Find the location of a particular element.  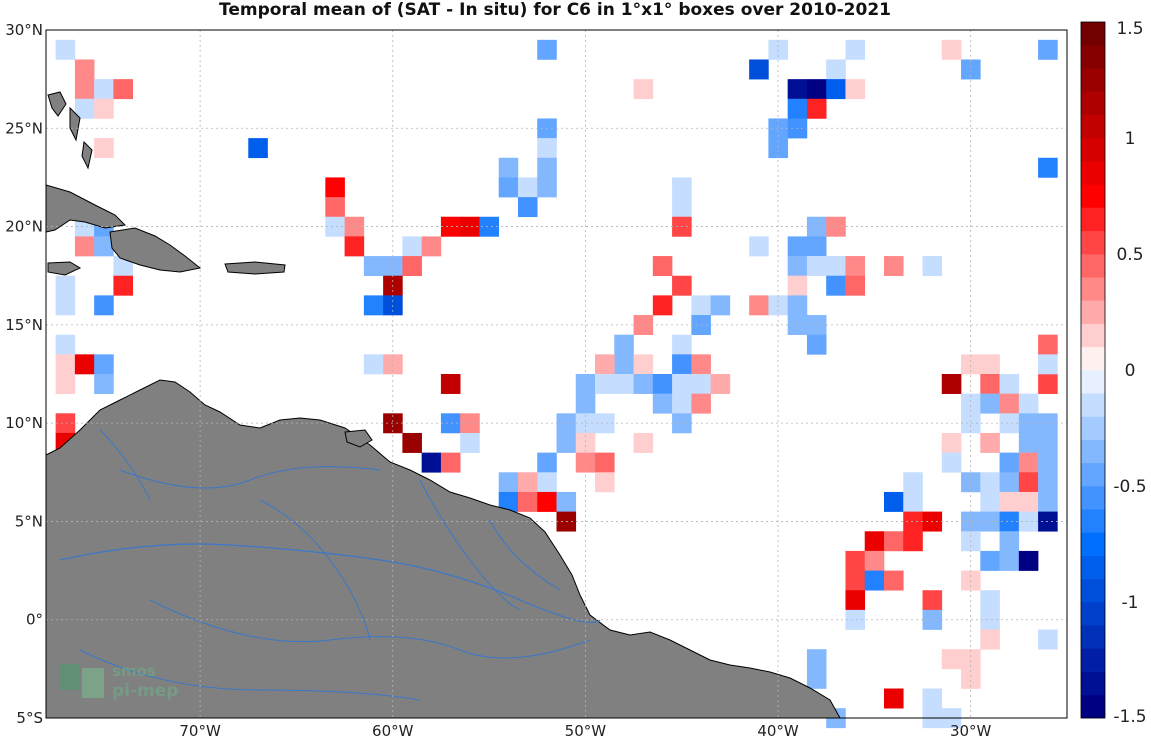

y-tick-label: 0° is located at coordinates (34, 620).